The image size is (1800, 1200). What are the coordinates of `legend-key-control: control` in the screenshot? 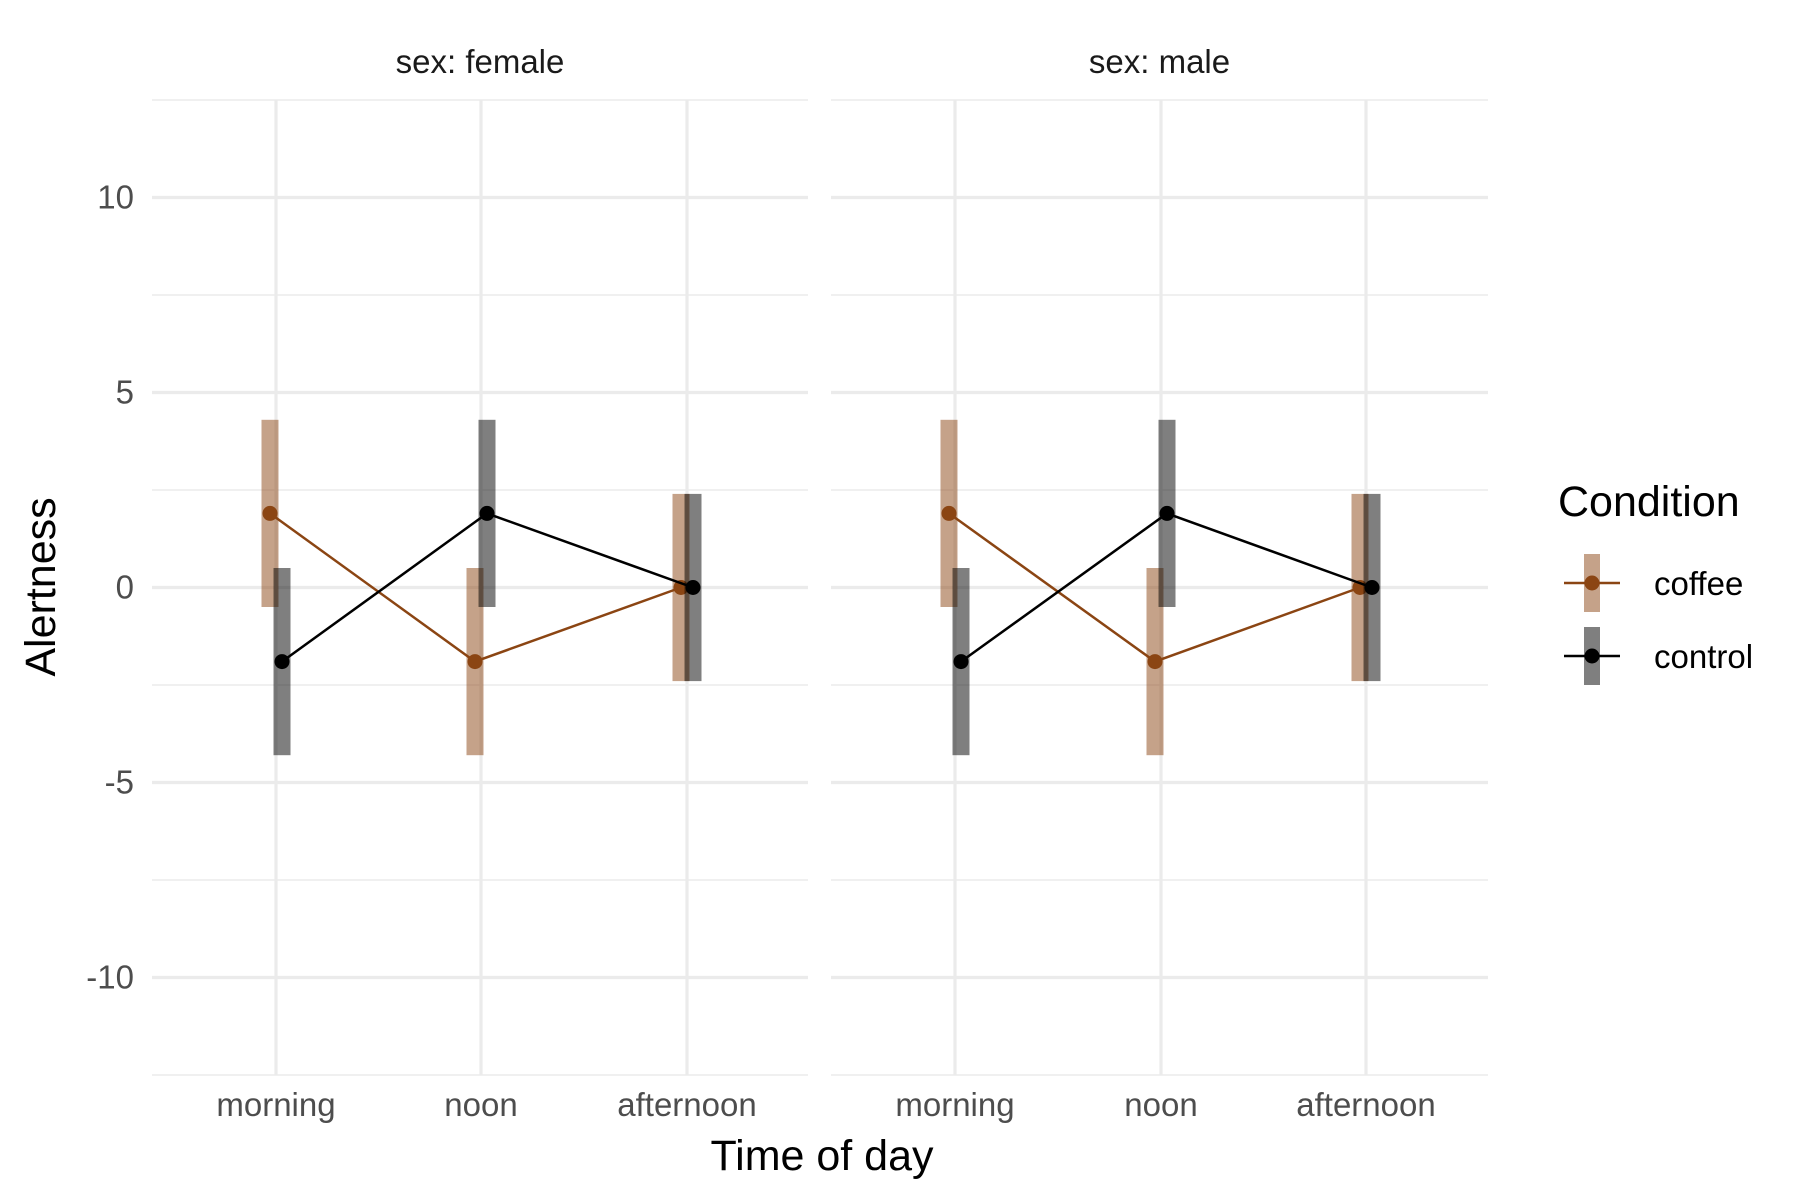 It's located at (1658, 656).